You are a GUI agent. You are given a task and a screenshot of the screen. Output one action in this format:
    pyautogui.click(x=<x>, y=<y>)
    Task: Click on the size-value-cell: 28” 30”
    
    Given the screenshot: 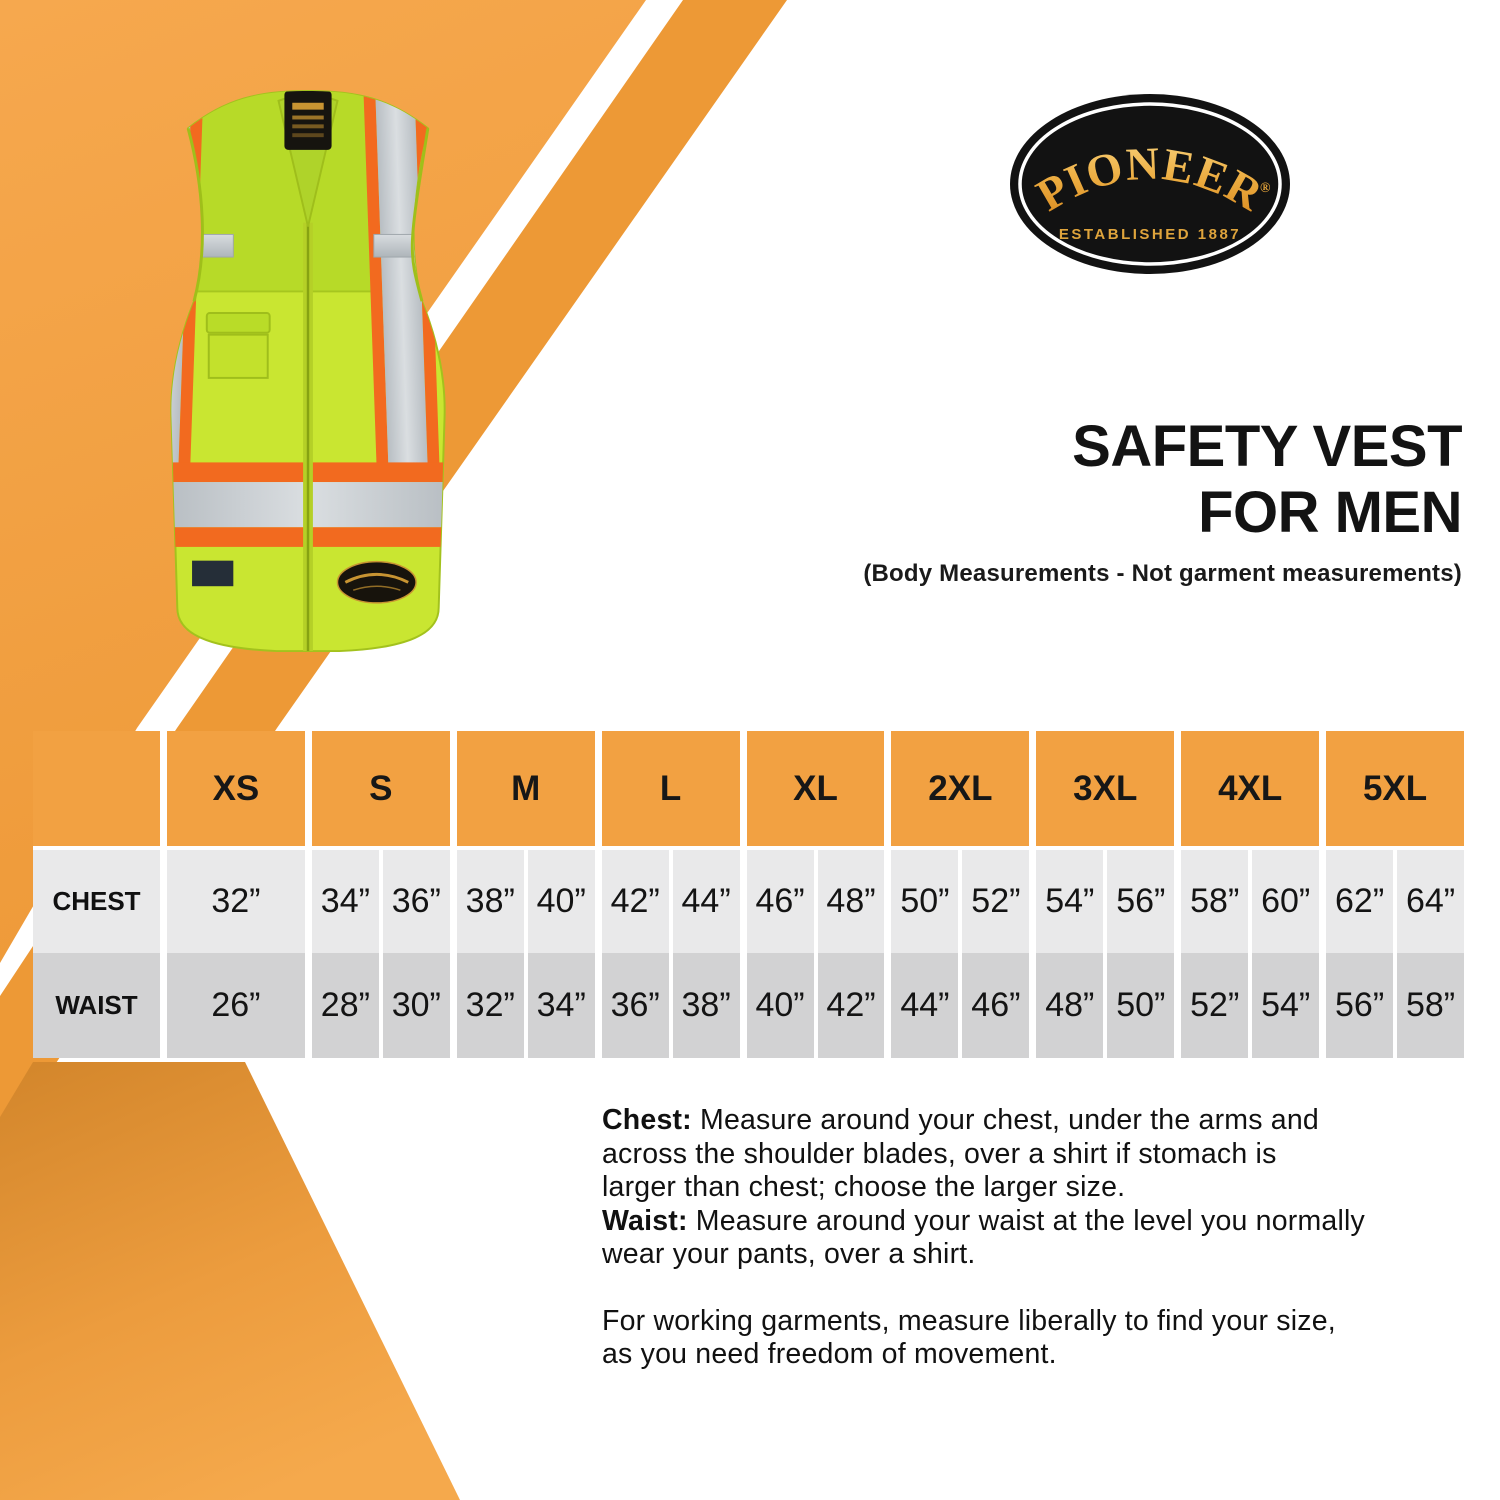 What is the action you would take?
    pyautogui.click(x=380, y=1005)
    